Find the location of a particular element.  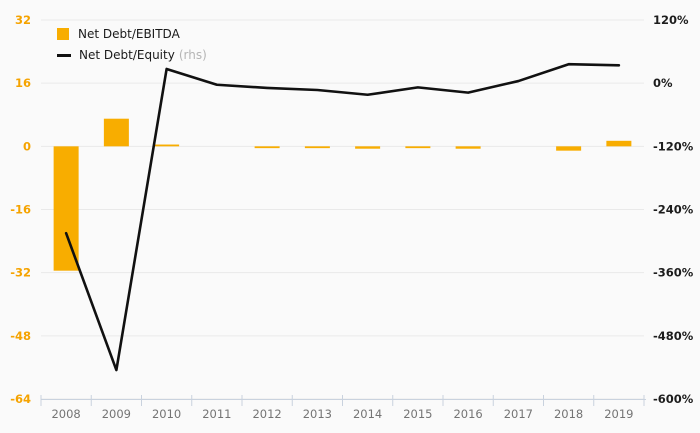

bar-2012 is located at coordinates (267, 147).